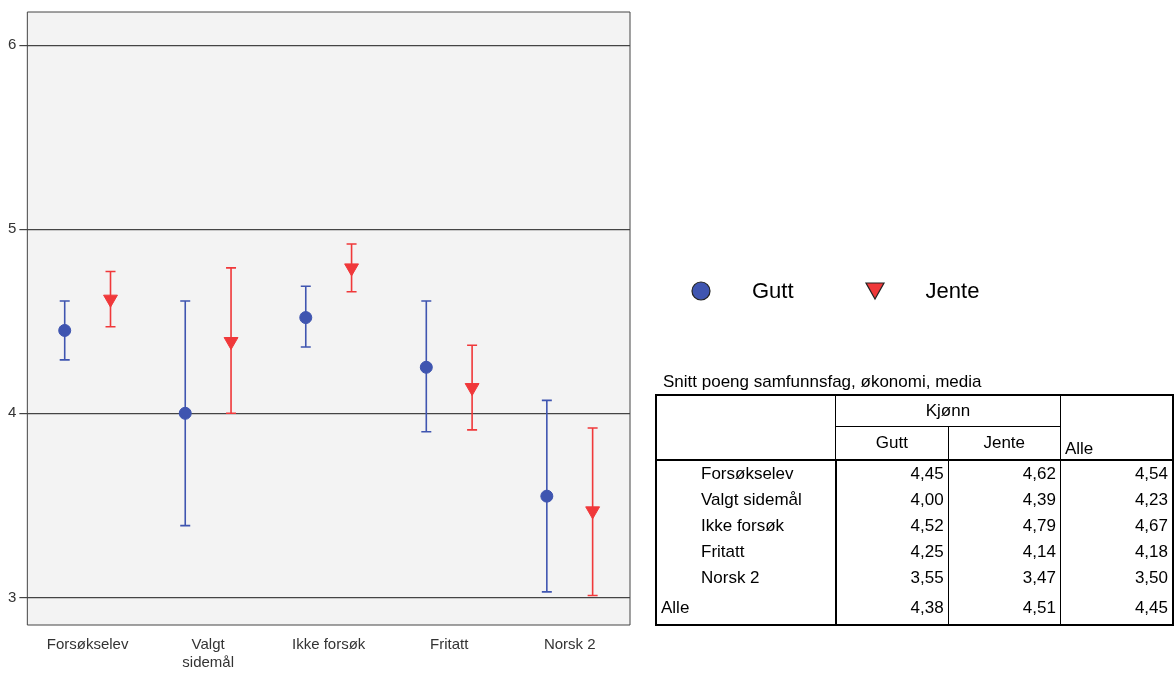 This screenshot has width=1174, height=675. Describe the element at coordinates (450, 644) in the screenshot. I see `x-tick-label: Fritatt` at that location.